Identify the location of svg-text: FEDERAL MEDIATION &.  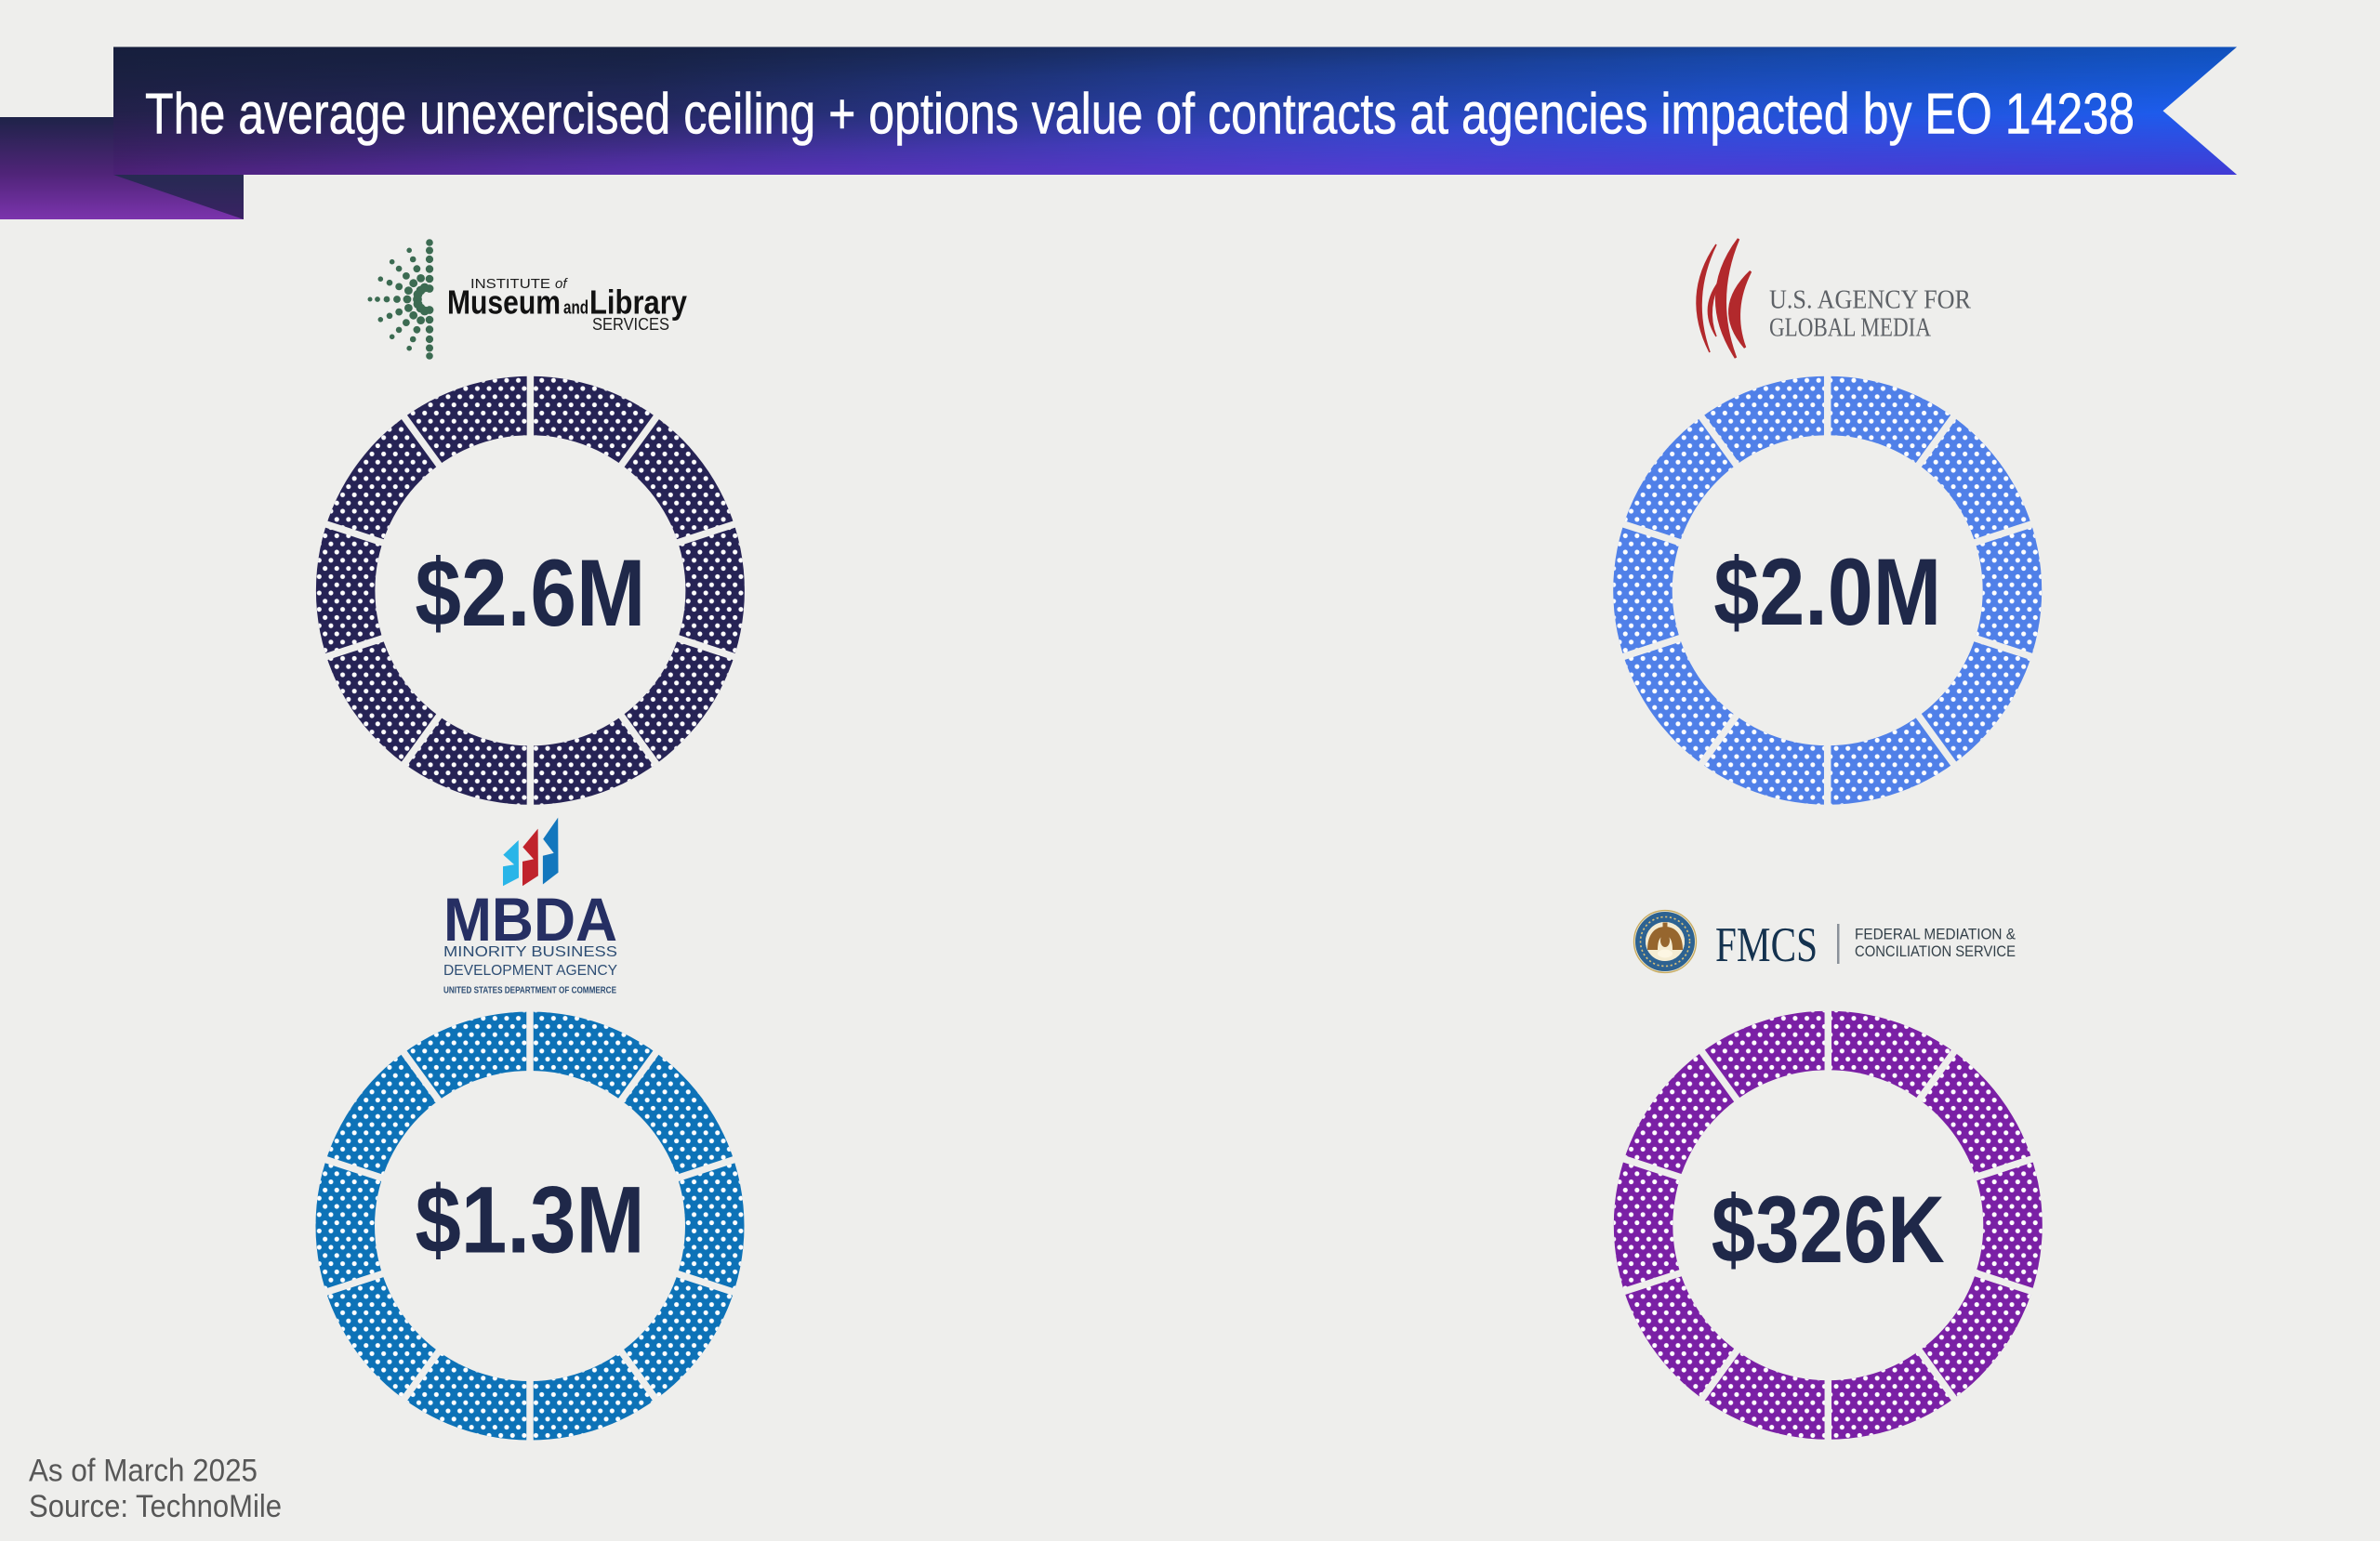
(1935, 935).